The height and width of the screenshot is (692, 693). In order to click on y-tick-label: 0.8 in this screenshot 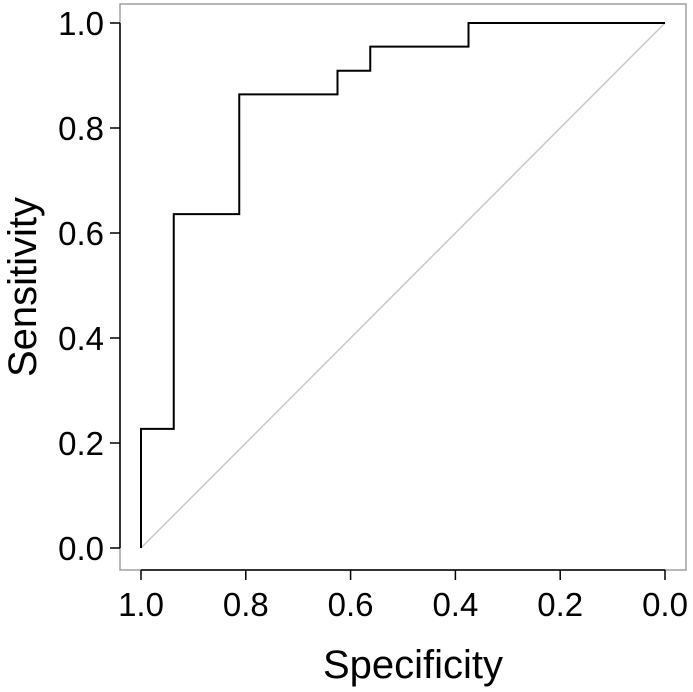, I will do `click(81, 128)`.